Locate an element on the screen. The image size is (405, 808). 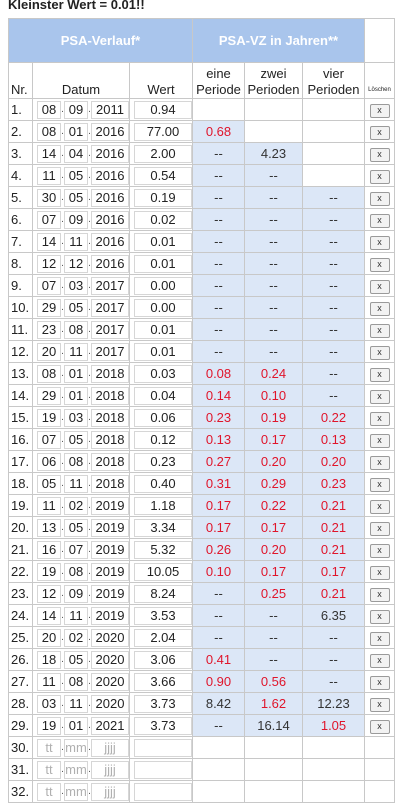
day-input: 03 is located at coordinates (49, 703).